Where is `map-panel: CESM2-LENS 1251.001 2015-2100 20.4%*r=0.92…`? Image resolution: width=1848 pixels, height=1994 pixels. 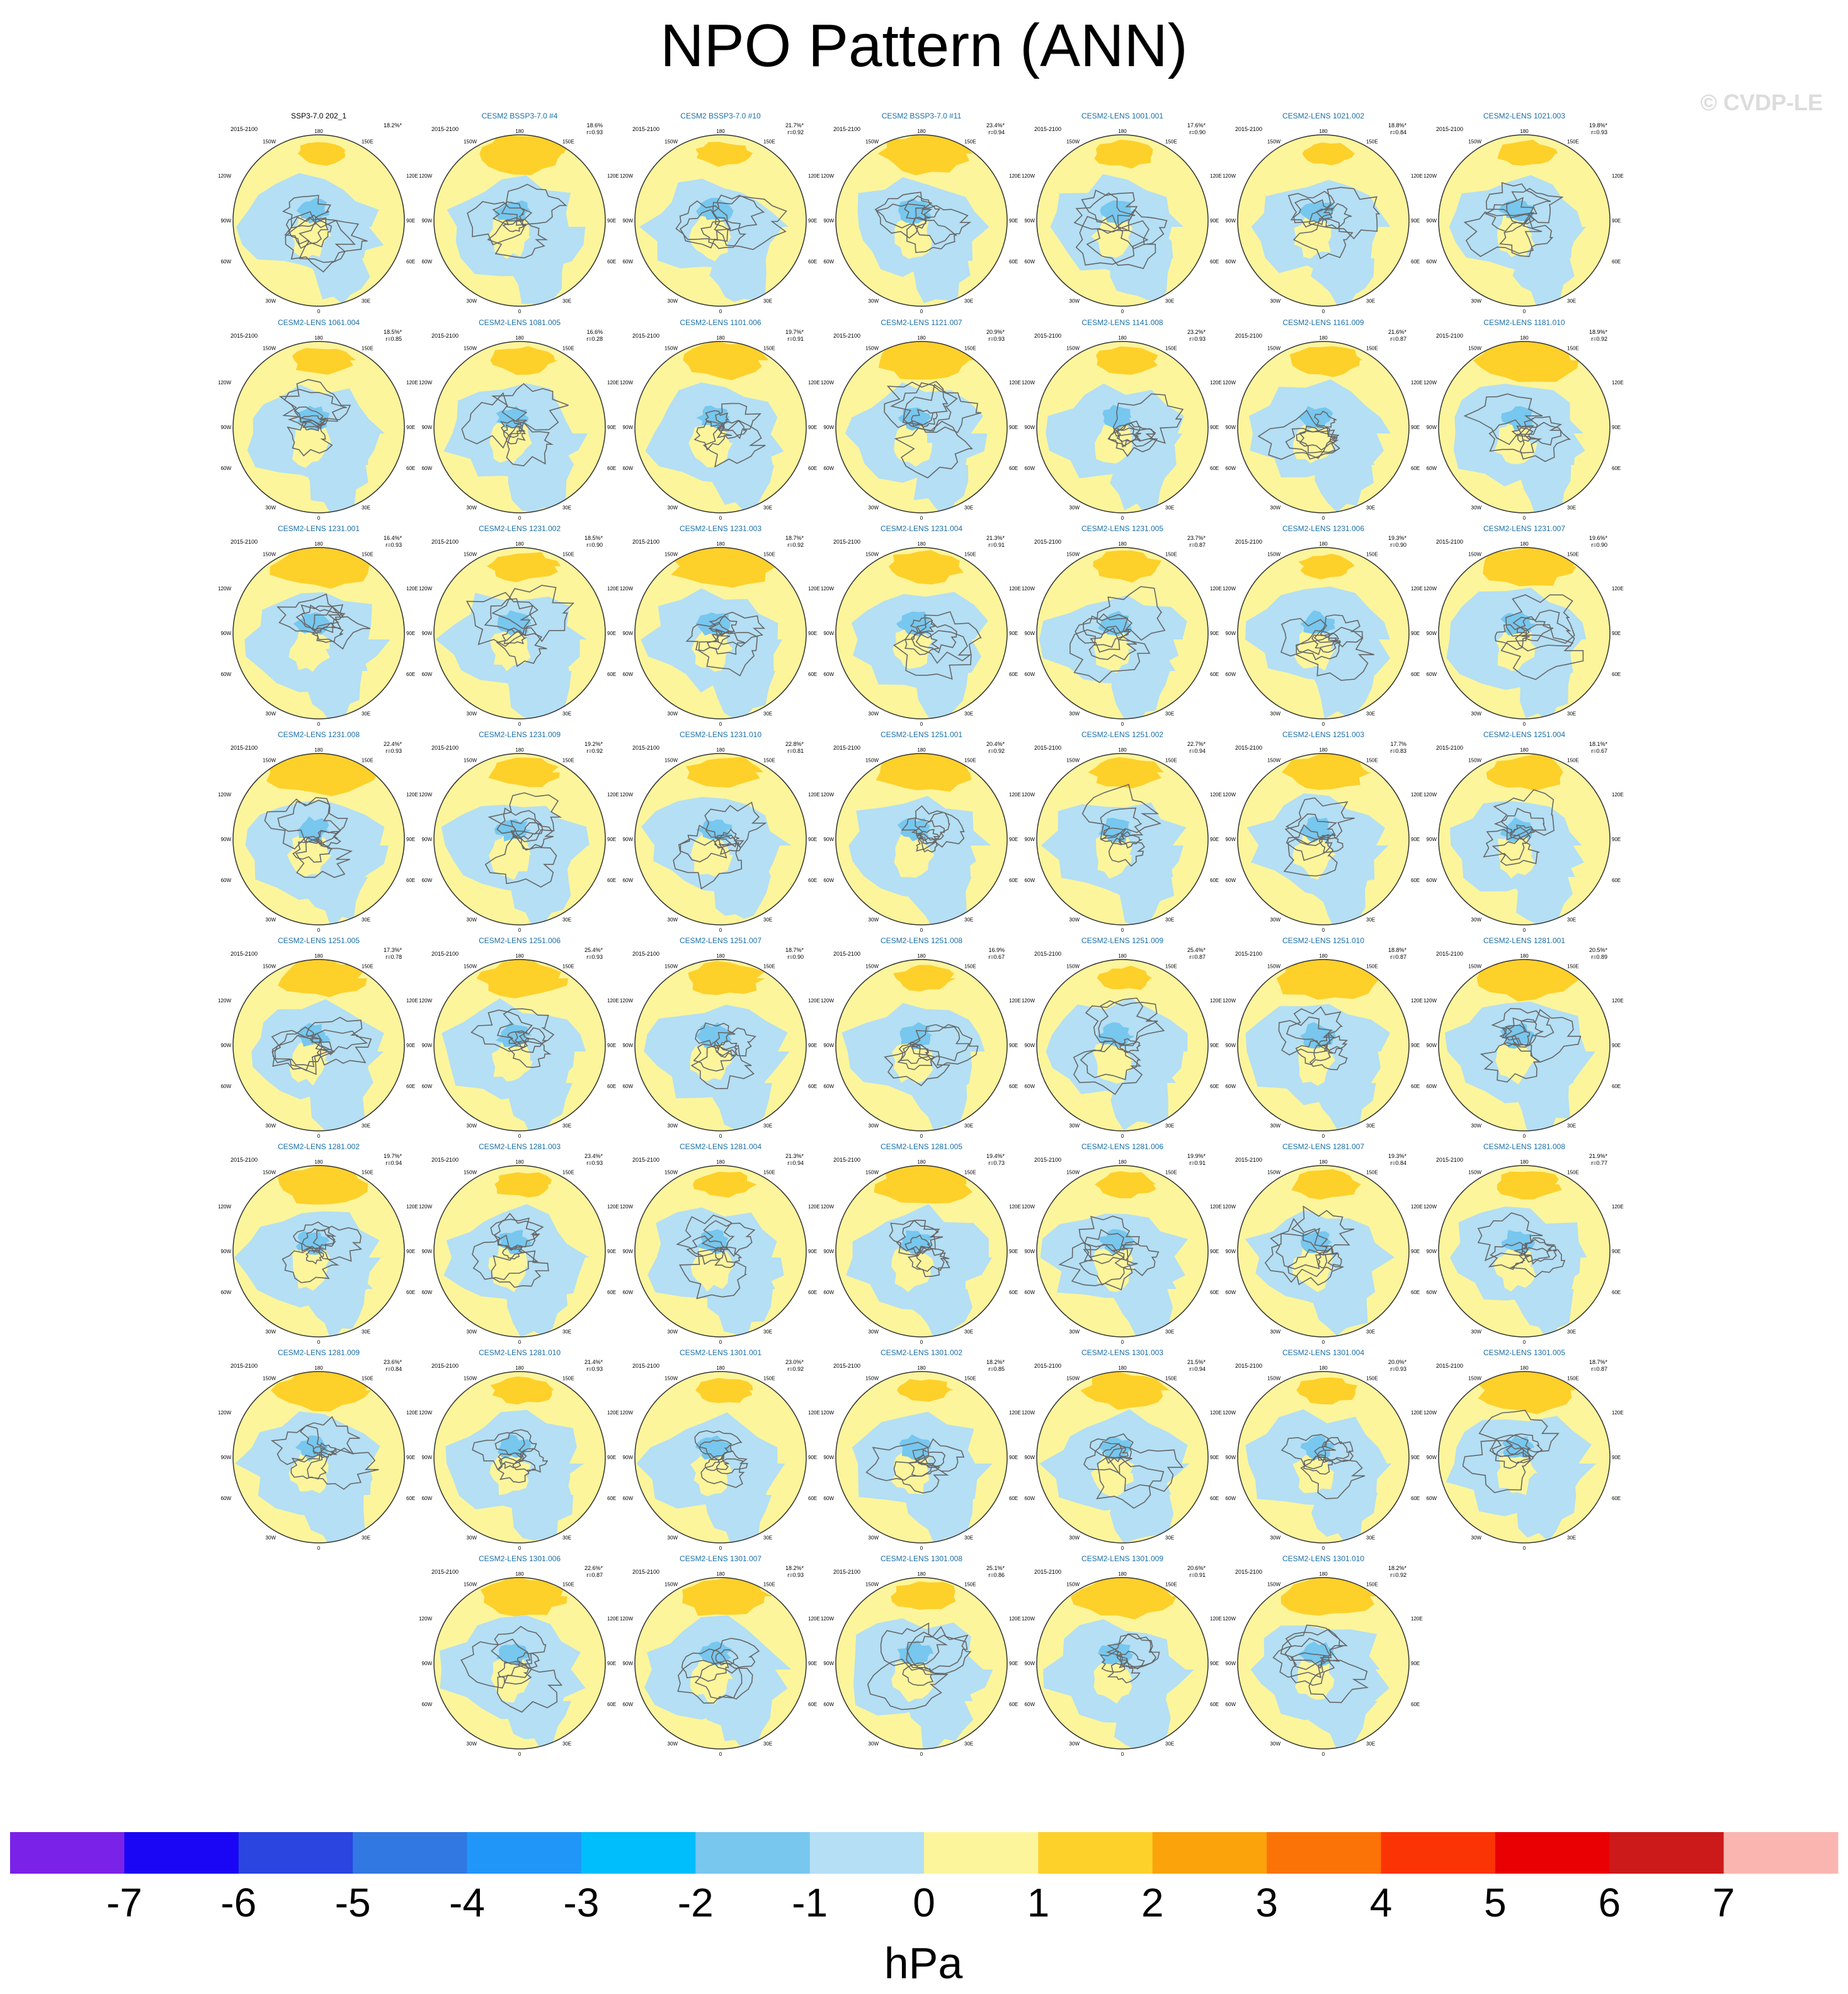
map-panel: CESM2-LENS 1251.001 2015-2100 20.4%*r=0.92… is located at coordinates (921, 831).